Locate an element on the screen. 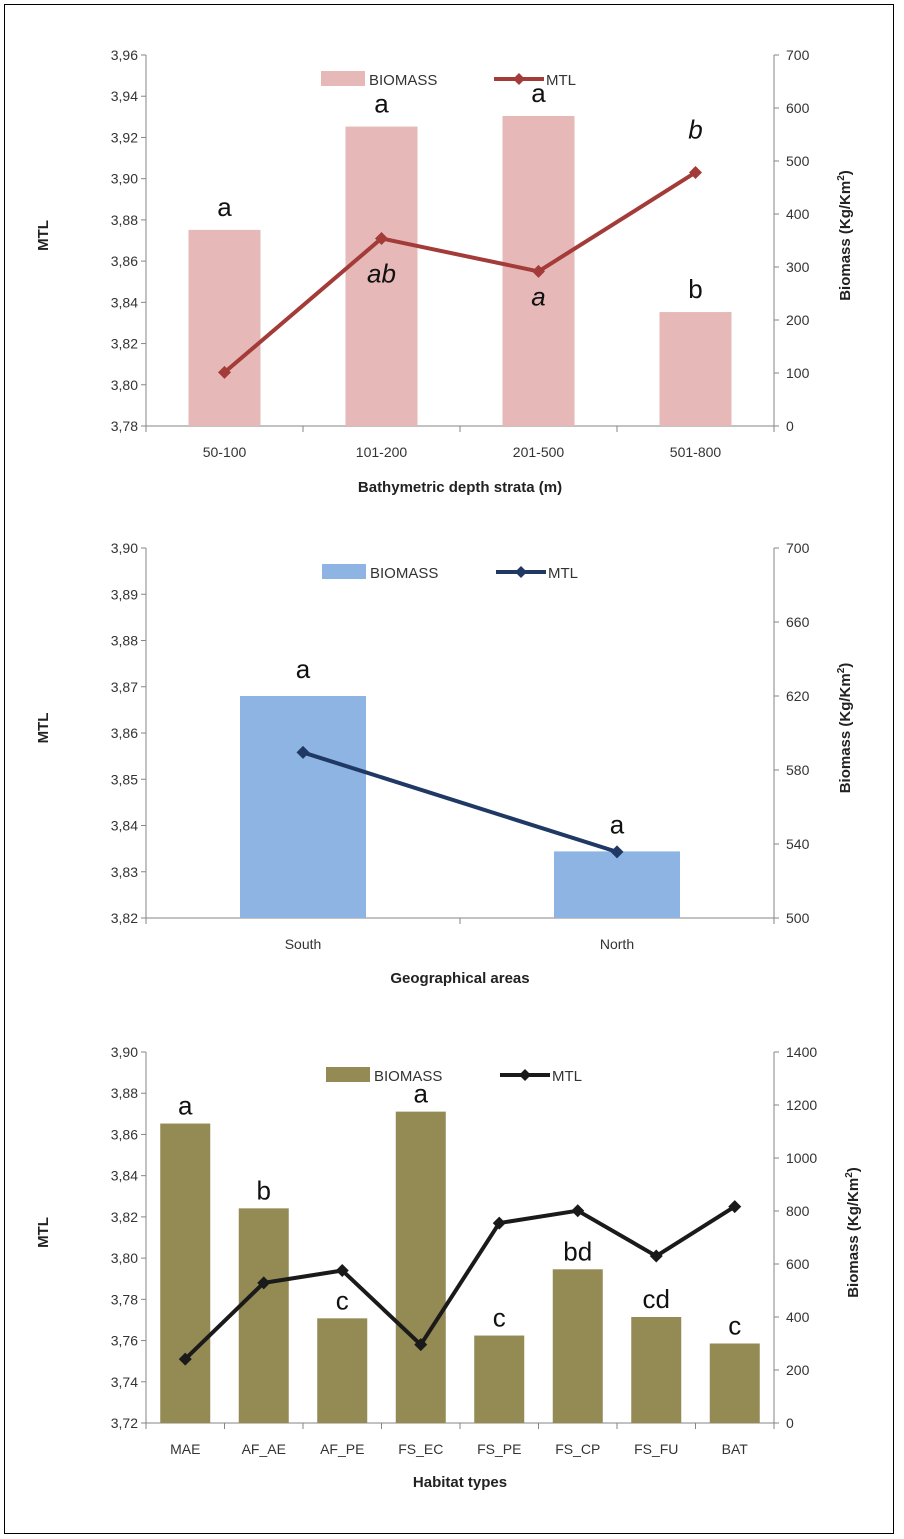 This screenshot has width=904, height=1539. left-tick-label: 3,88 is located at coordinates (124, 1093).